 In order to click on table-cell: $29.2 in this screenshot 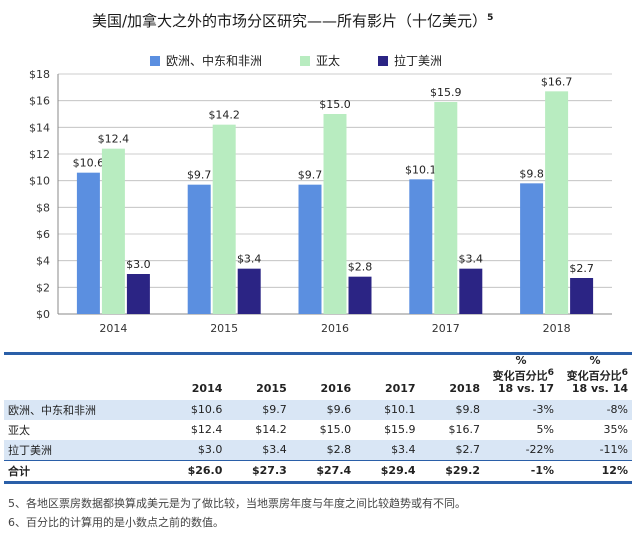, I will do `click(451, 471)`.